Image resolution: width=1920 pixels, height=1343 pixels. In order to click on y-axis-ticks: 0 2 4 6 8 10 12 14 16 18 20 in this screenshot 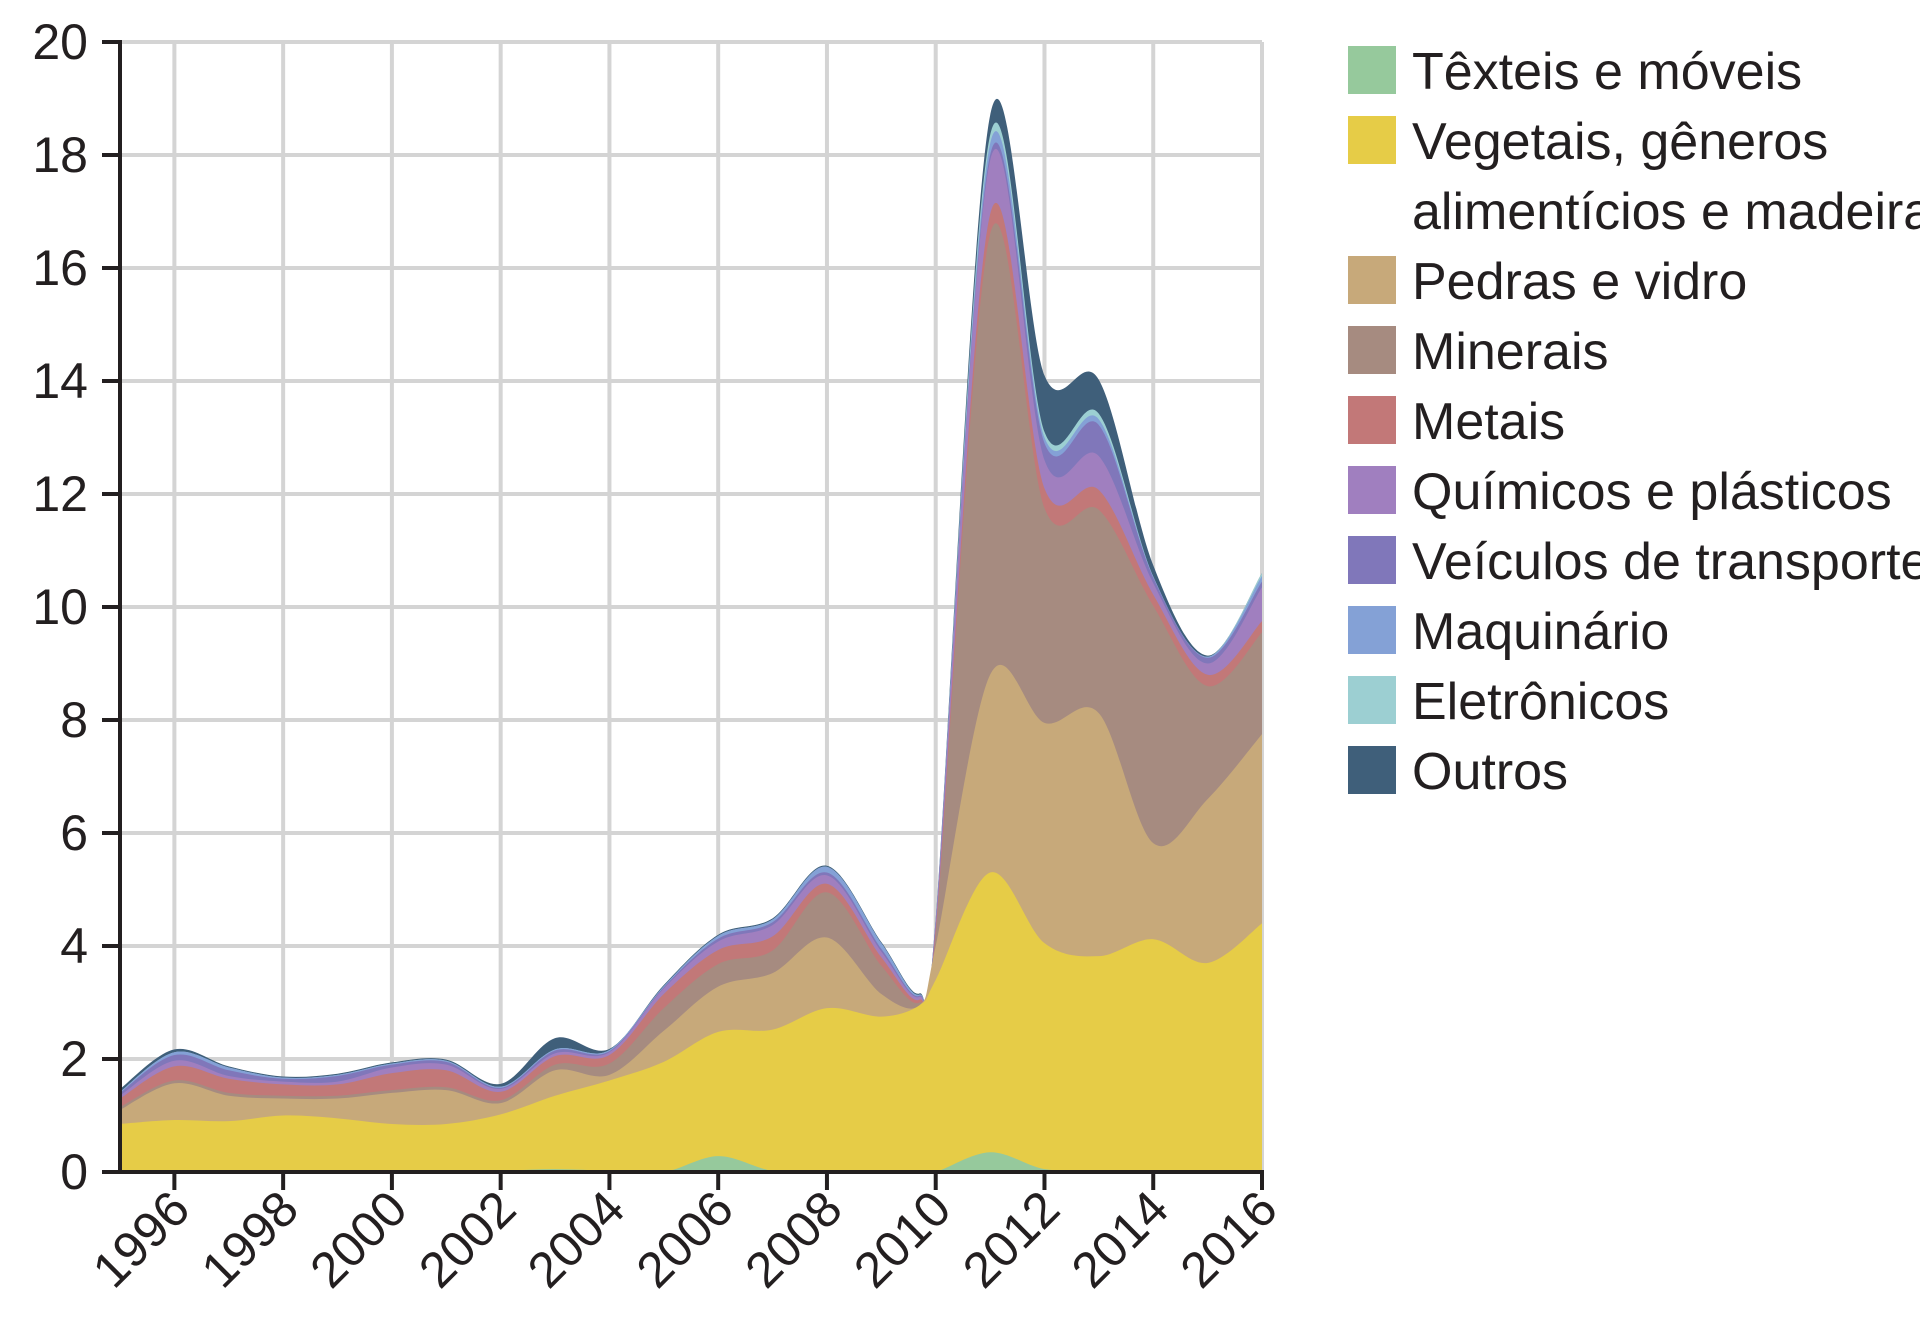, I will do `click(76, 607)`.